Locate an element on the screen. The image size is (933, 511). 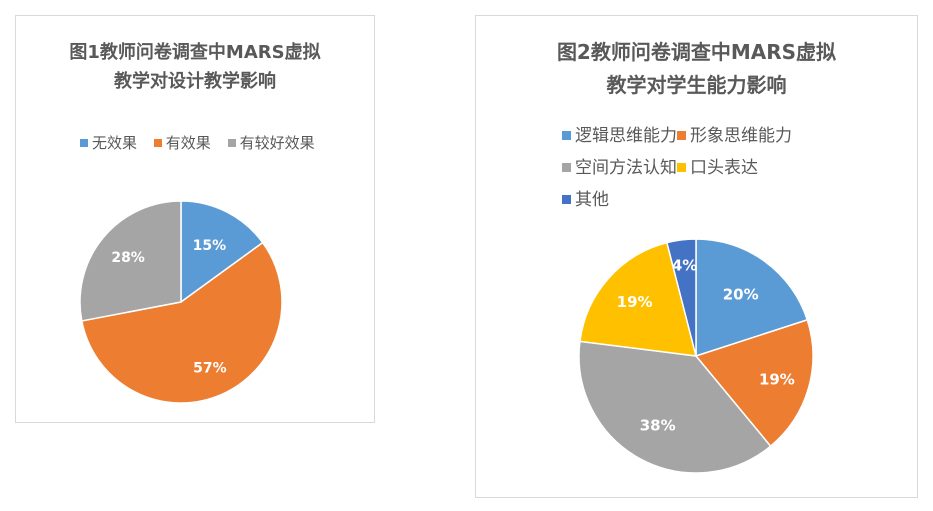
legend-item: 口头表达 is located at coordinates (717, 168).